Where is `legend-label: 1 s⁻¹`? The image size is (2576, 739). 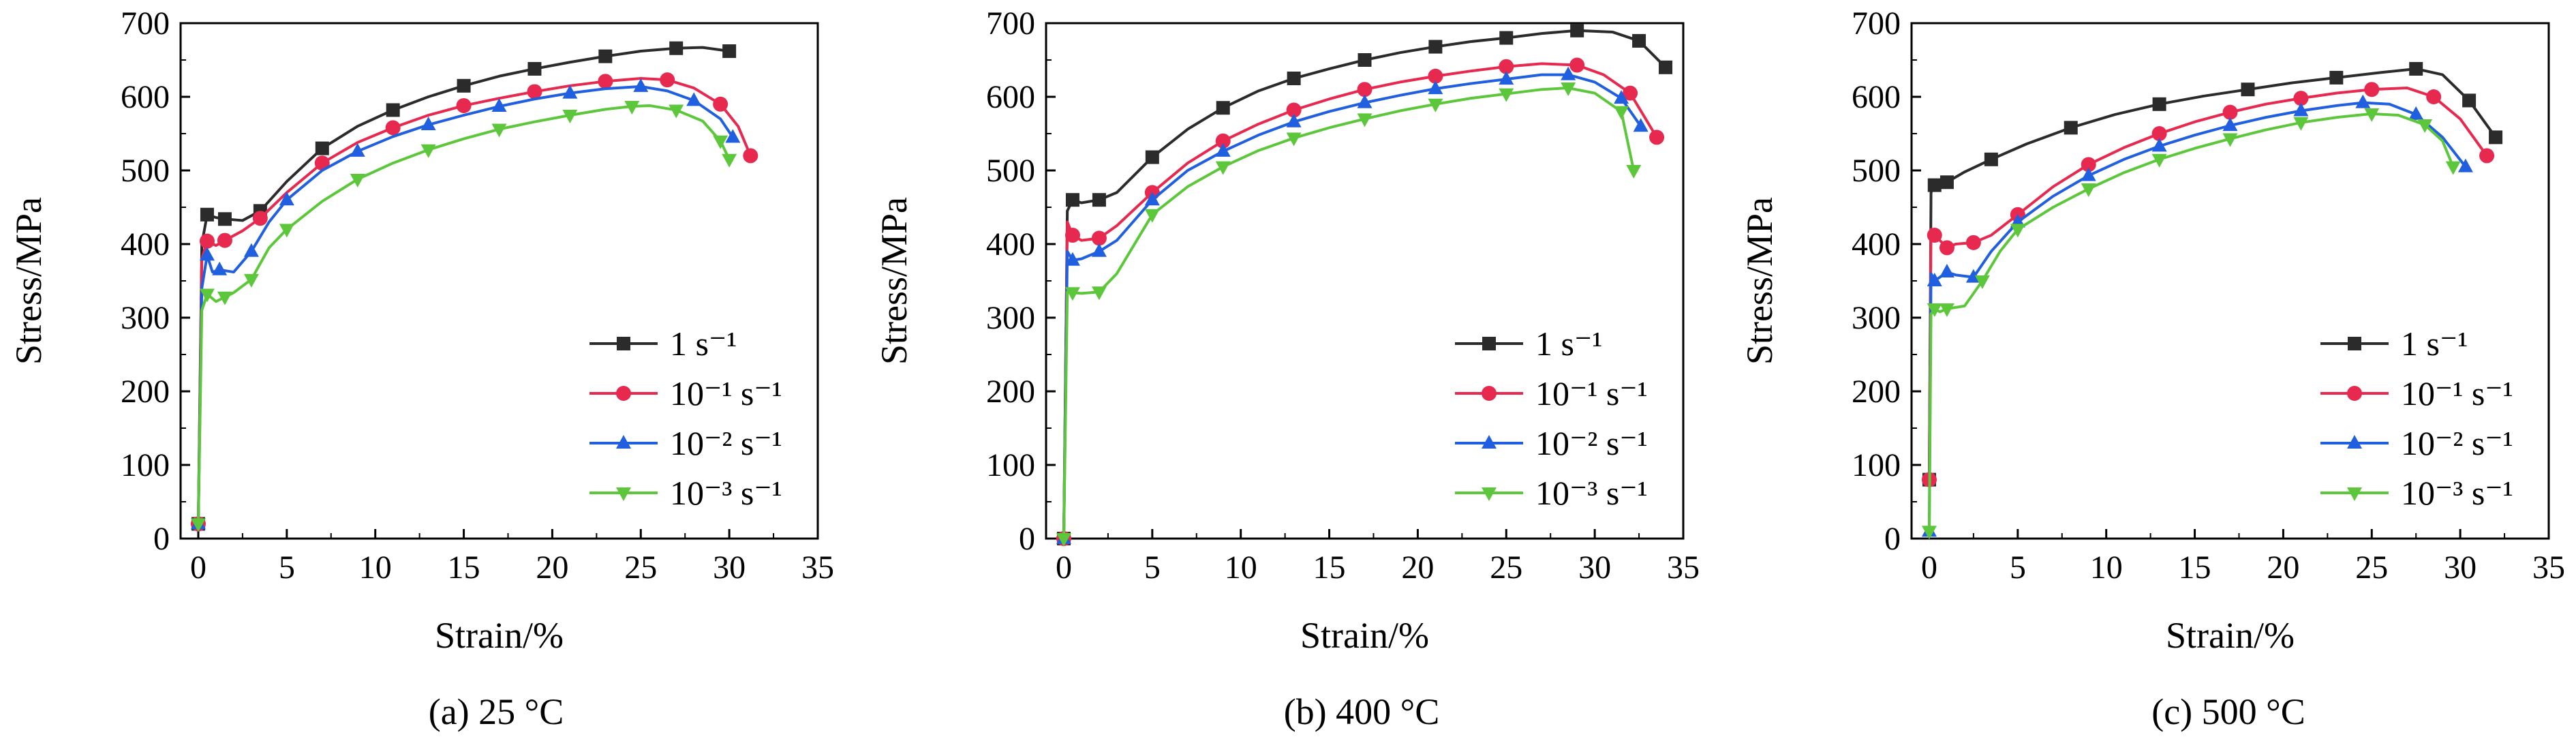
legend-label: 1 s⁻¹ is located at coordinates (703, 344).